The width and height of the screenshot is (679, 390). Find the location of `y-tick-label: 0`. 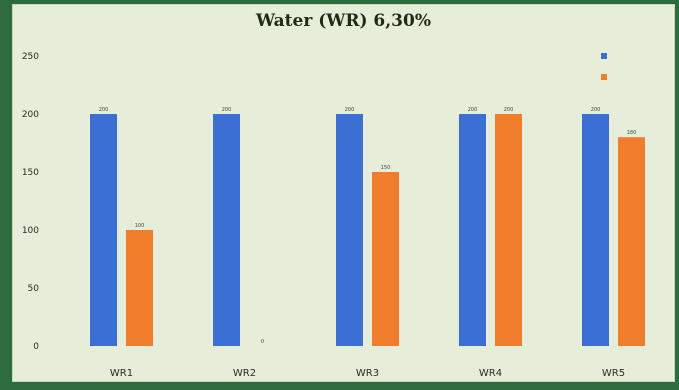

y-tick-label: 0 is located at coordinates (36, 347).